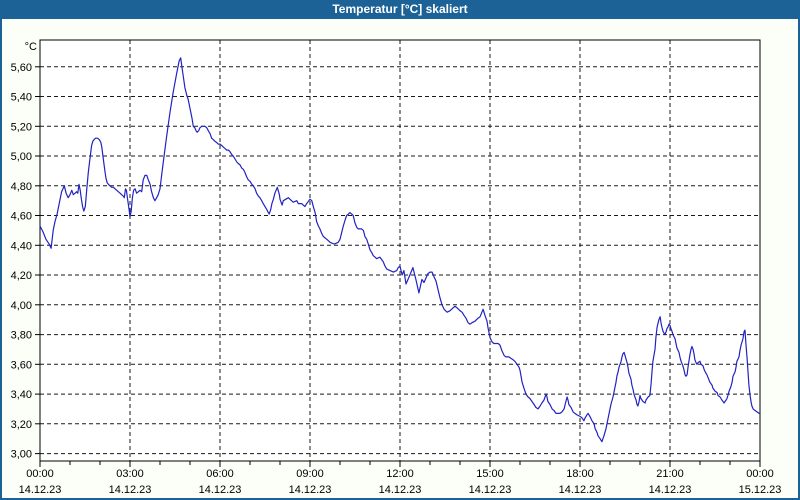 Image resolution: width=800 pixels, height=500 pixels. What do you see at coordinates (130, 474) in the screenshot?
I see `x-tick-time-label: 03:00` at bounding box center [130, 474].